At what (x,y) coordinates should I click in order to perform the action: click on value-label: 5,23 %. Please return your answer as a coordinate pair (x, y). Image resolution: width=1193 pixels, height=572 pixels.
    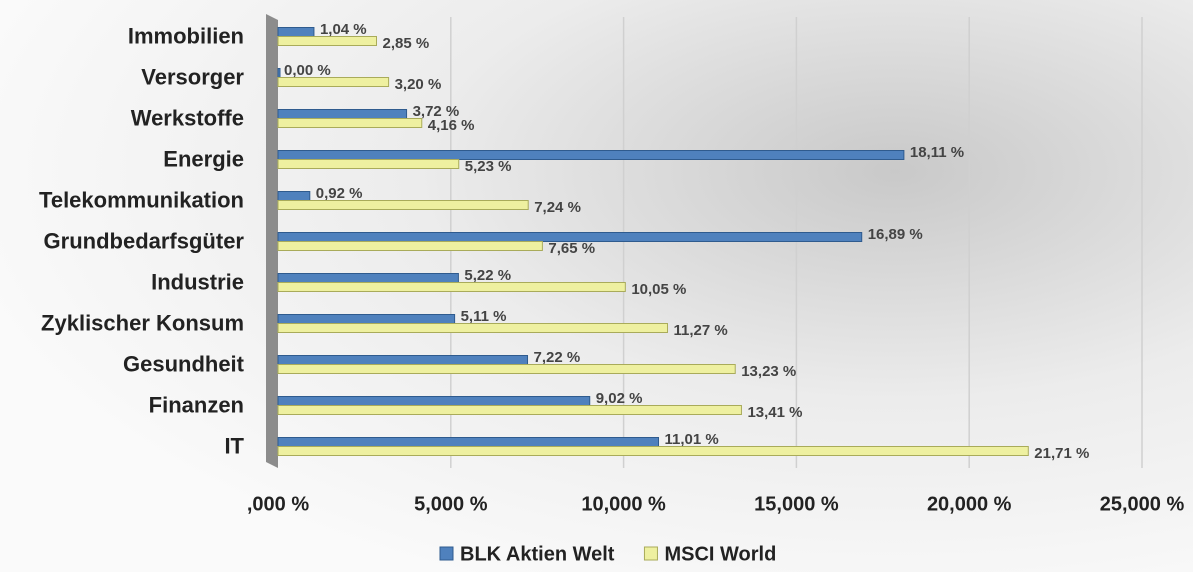
    Looking at the image, I should click on (488, 166).